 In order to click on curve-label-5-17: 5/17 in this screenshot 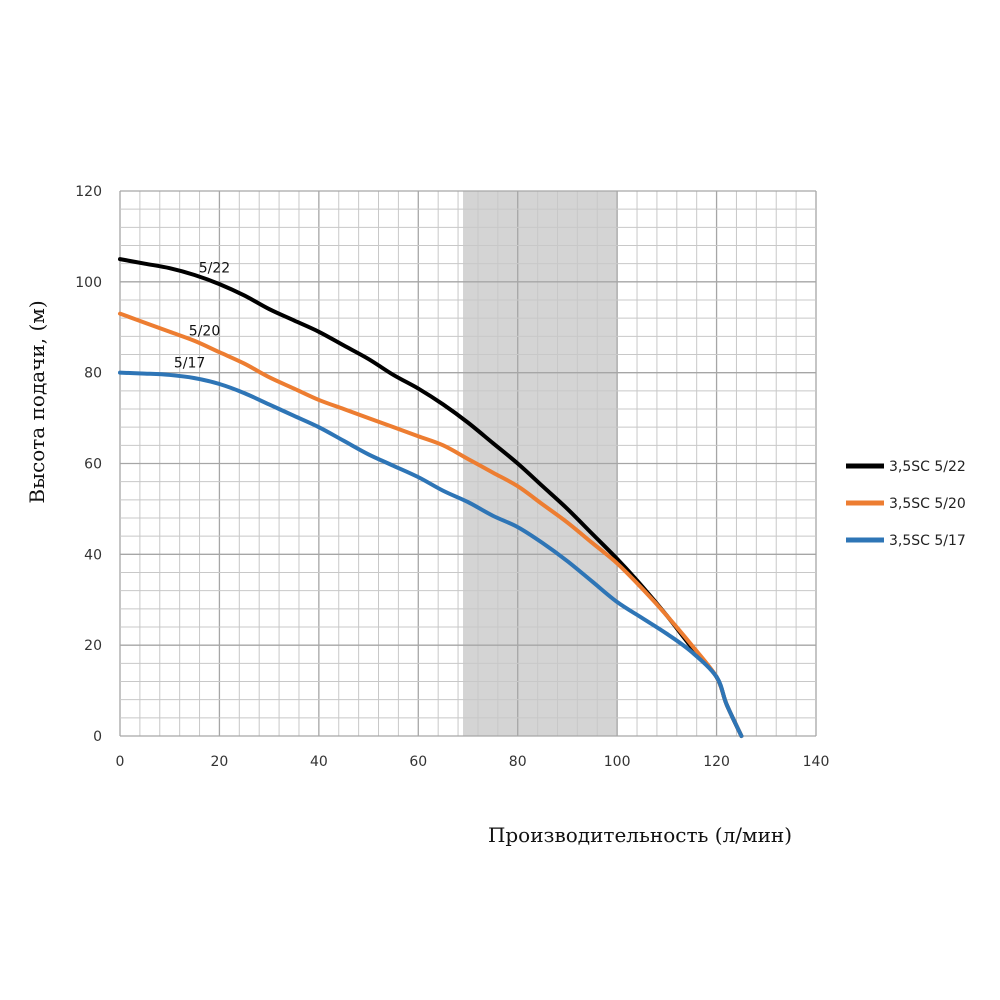, I will do `click(189, 363)`.